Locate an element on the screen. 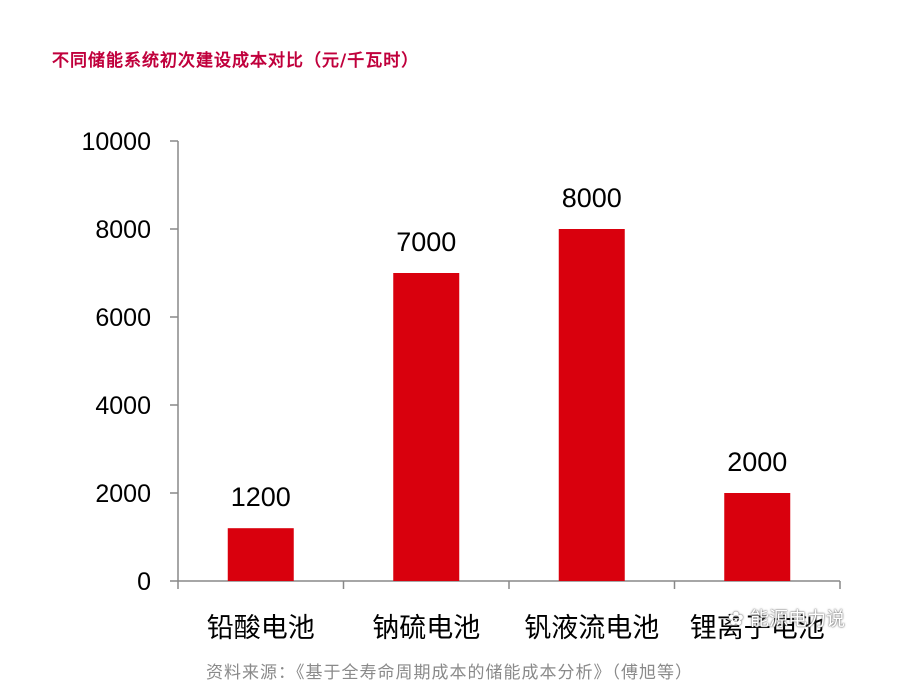 This screenshot has width=899, height=683. chart-title: 不同储能系统初次建设成本对比（元/千瓦时） is located at coordinates (236, 61).